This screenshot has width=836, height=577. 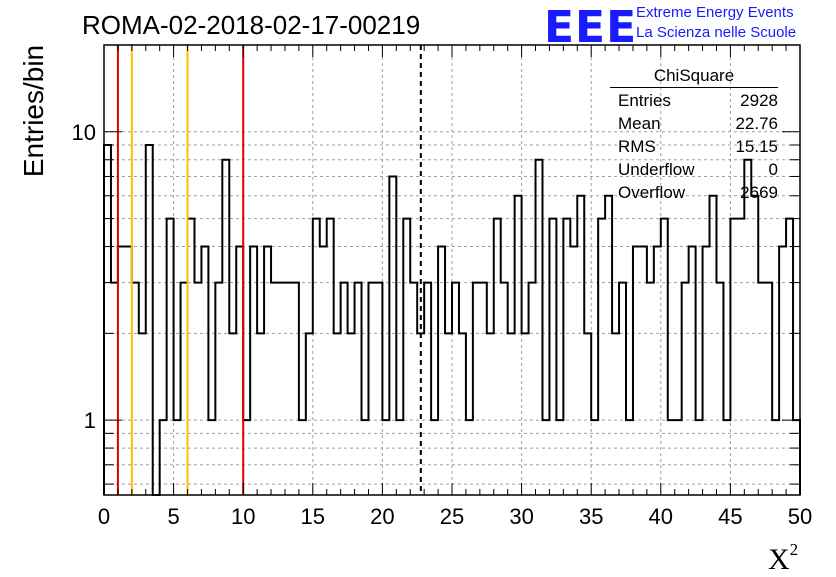 What do you see at coordinates (591, 516) in the screenshot?
I see `x-tick-label: 35` at bounding box center [591, 516].